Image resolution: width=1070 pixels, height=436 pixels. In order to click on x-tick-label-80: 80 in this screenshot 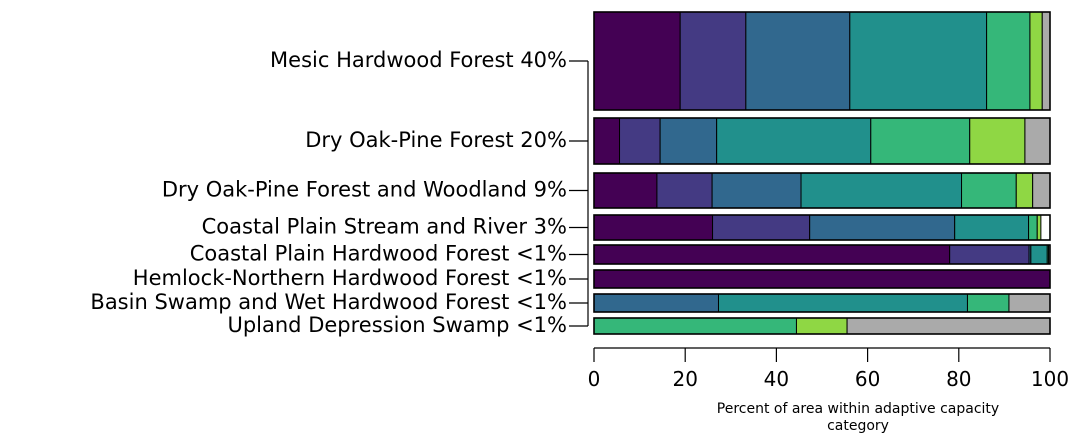, I will do `click(958, 379)`.